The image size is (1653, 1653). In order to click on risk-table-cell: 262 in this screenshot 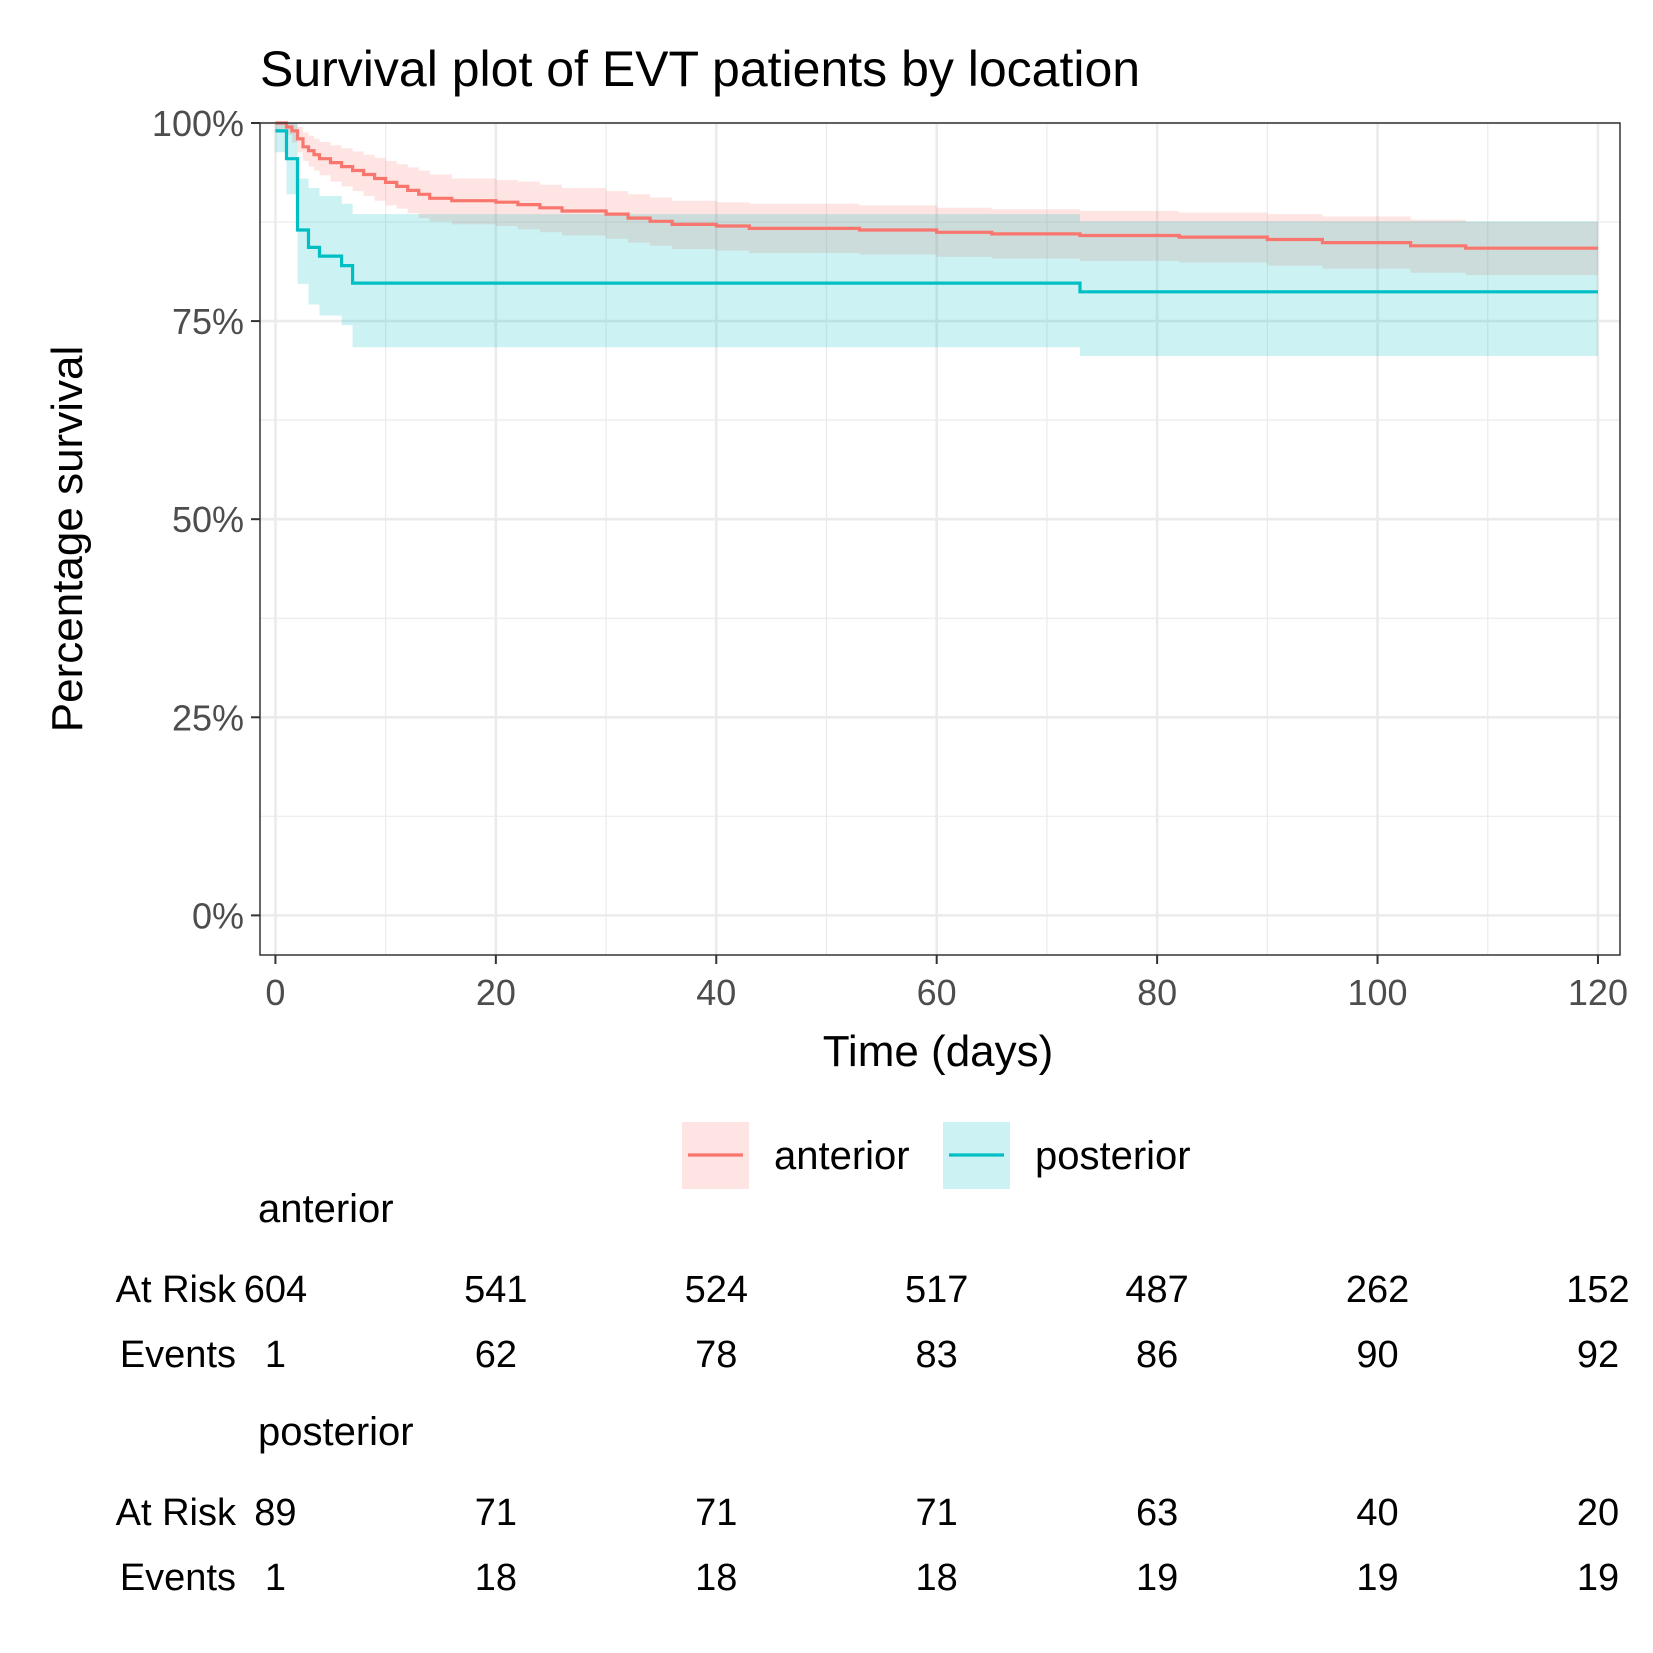, I will do `click(1377, 1290)`.